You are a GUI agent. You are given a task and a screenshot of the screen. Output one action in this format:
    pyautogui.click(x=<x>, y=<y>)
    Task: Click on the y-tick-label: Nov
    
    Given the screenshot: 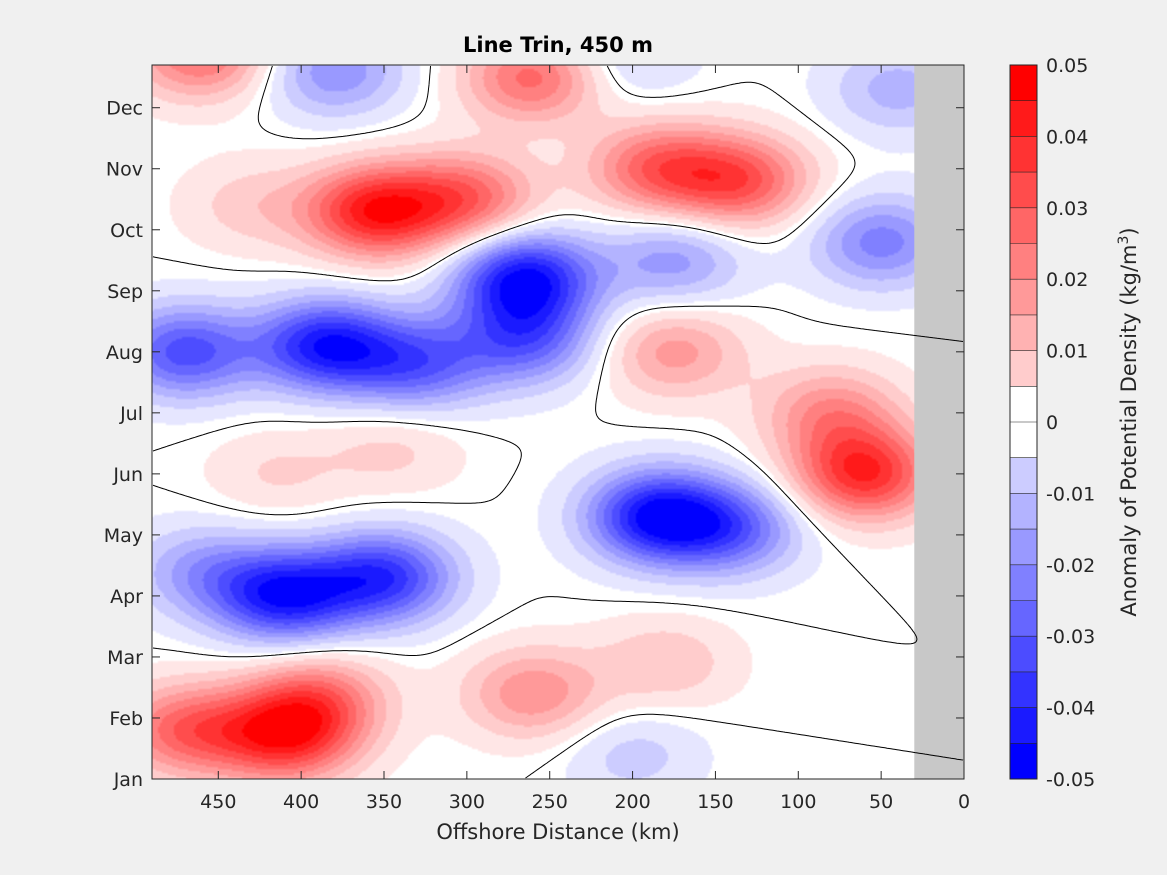 What is the action you would take?
    pyautogui.click(x=124, y=170)
    